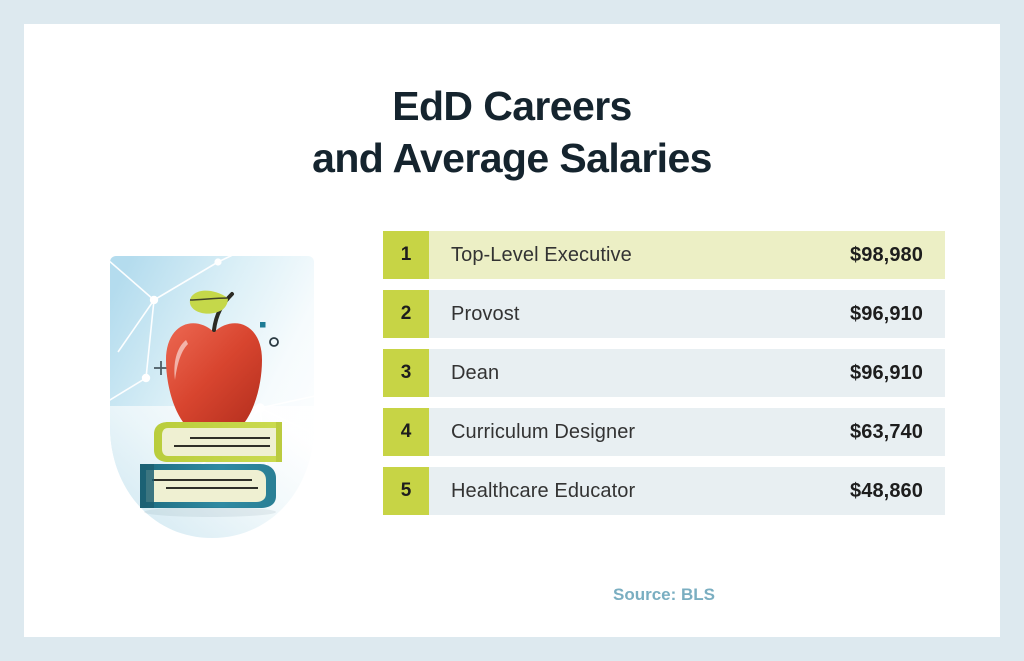 The image size is (1024, 661). Describe the element at coordinates (687, 491) in the screenshot. I see `row-body: Healthcare Educator $48,860` at that location.